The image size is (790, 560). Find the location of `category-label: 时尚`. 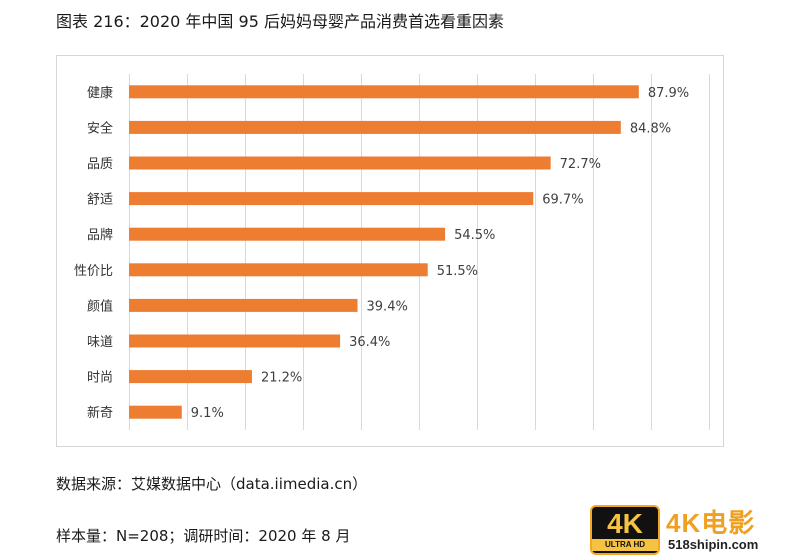

category-label: 时尚 is located at coordinates (100, 378).